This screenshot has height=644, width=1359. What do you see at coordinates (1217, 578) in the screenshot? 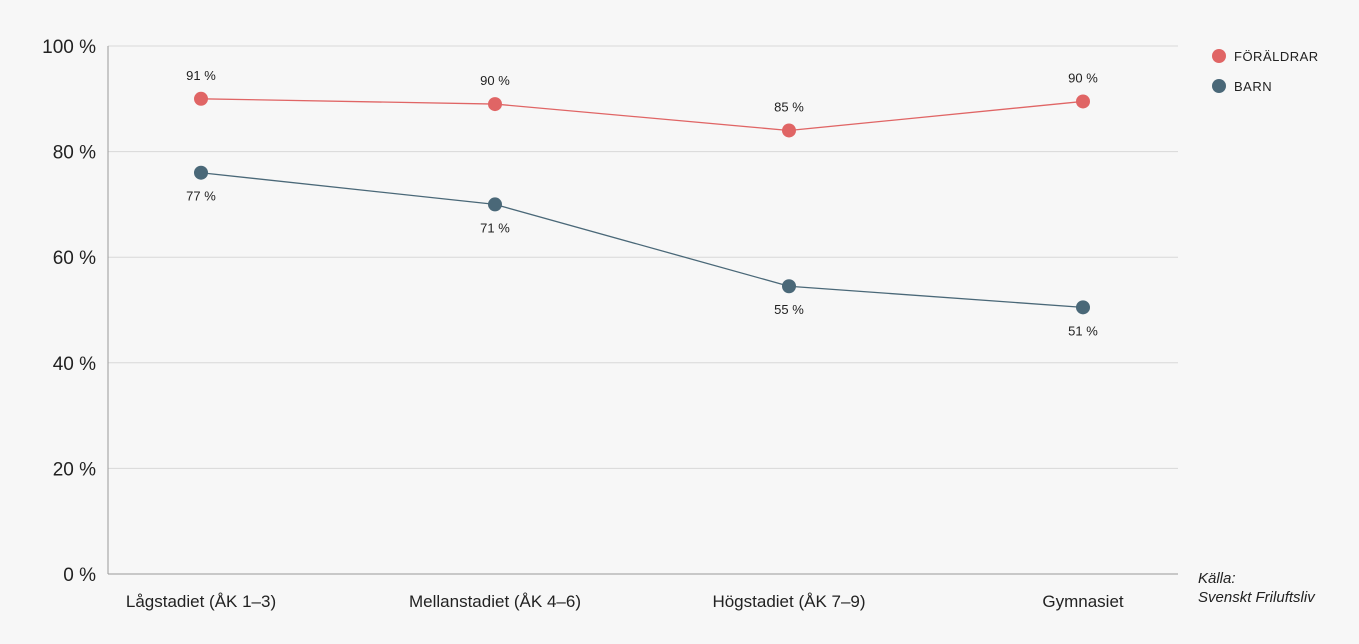
I see `source-label: Källa:` at bounding box center [1217, 578].